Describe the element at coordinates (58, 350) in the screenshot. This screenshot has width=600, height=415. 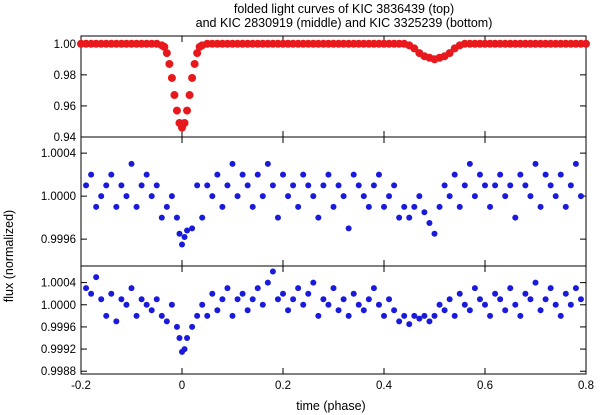
I see `y-tick-label: 0.9992` at that location.